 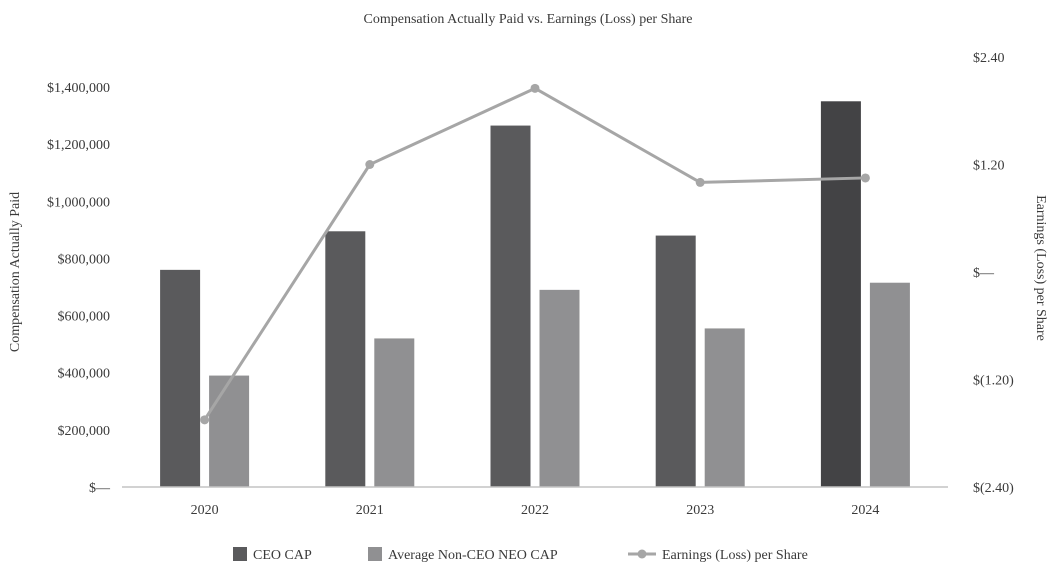 What do you see at coordinates (78, 88) in the screenshot?
I see `y-tick-label: $1,400,000` at bounding box center [78, 88].